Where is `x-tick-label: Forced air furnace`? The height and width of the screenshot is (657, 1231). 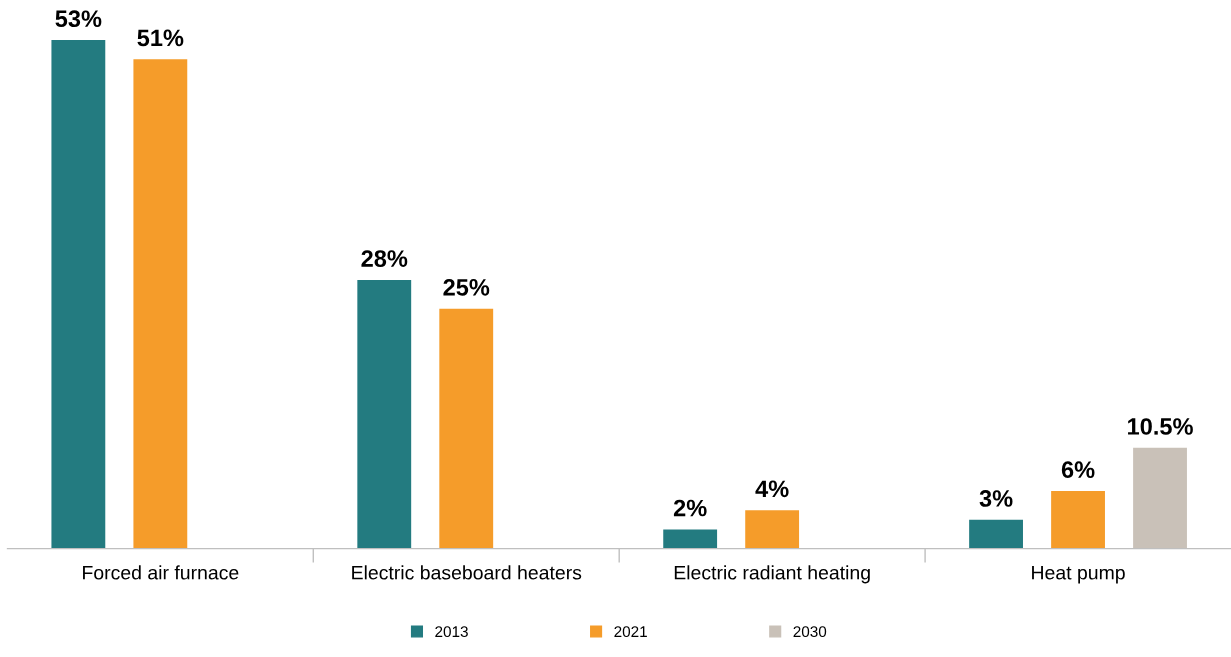 x-tick-label: Forced air furnace is located at coordinates (161, 572).